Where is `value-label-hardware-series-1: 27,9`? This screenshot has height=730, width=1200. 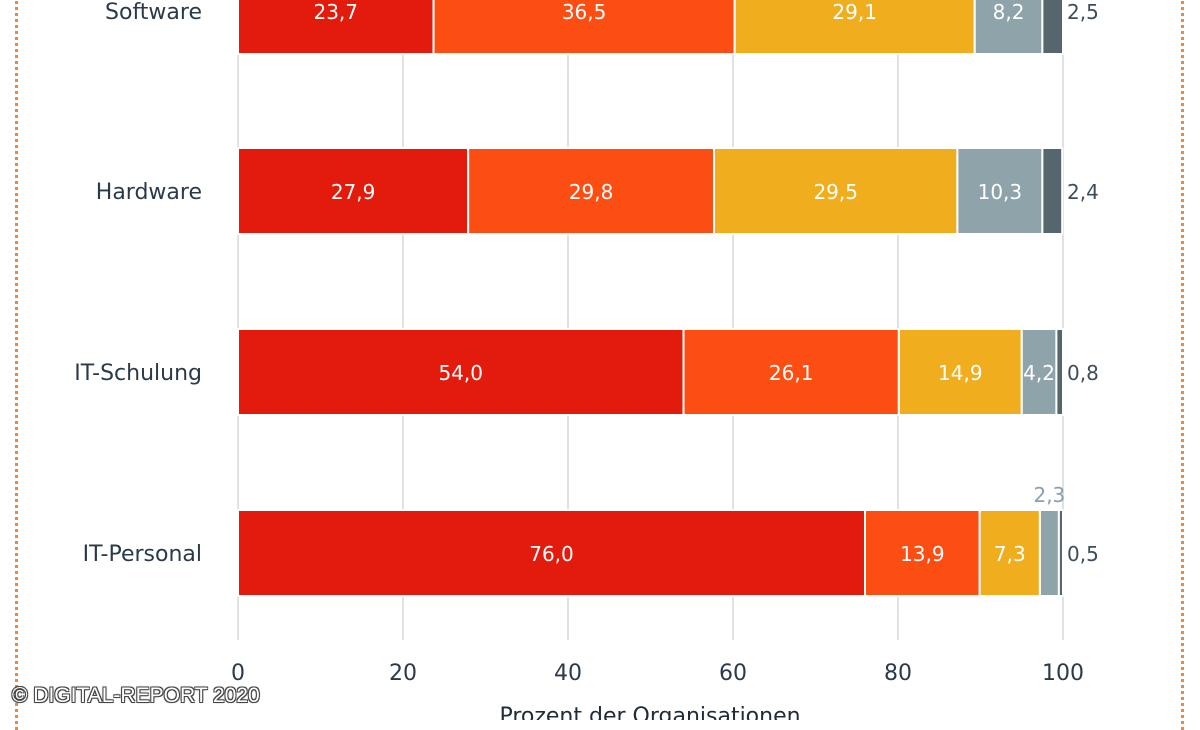 value-label-hardware-series-1: 27,9 is located at coordinates (353, 192).